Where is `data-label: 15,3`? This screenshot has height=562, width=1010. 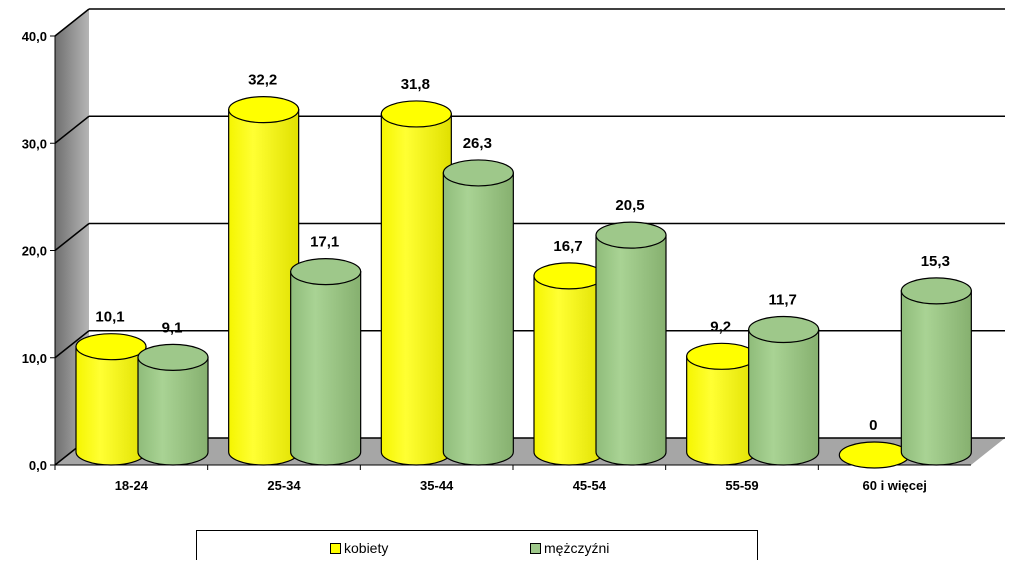 data-label: 15,3 is located at coordinates (935, 261).